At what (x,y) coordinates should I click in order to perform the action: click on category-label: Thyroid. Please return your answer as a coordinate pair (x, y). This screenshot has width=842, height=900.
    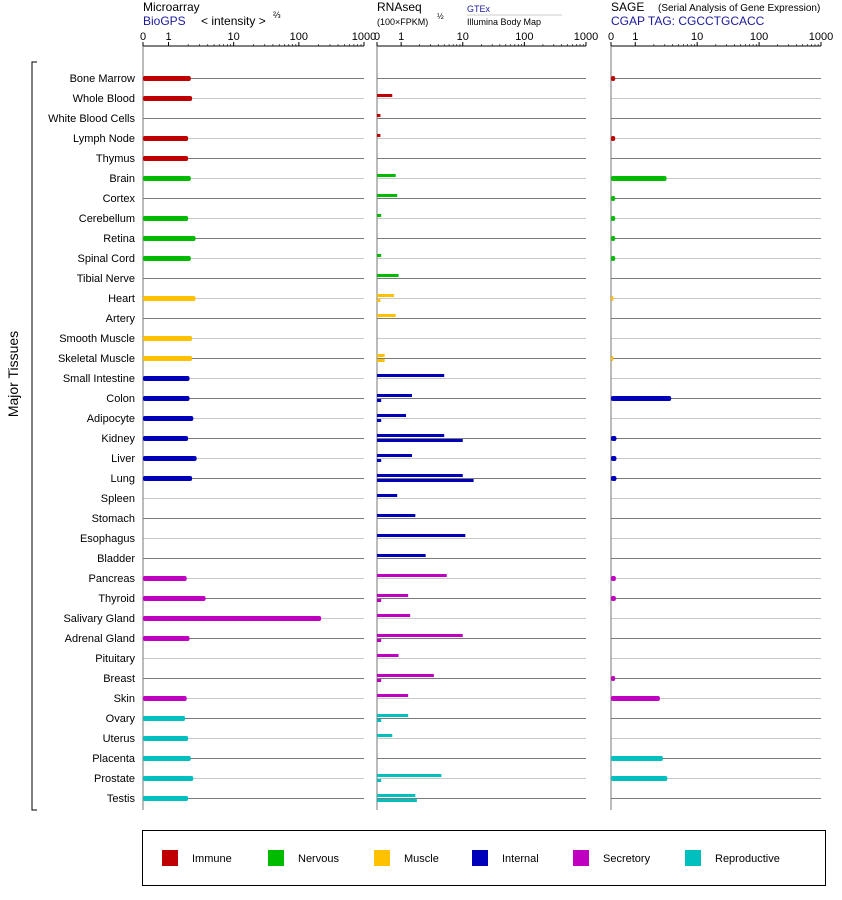
    Looking at the image, I should click on (116, 599).